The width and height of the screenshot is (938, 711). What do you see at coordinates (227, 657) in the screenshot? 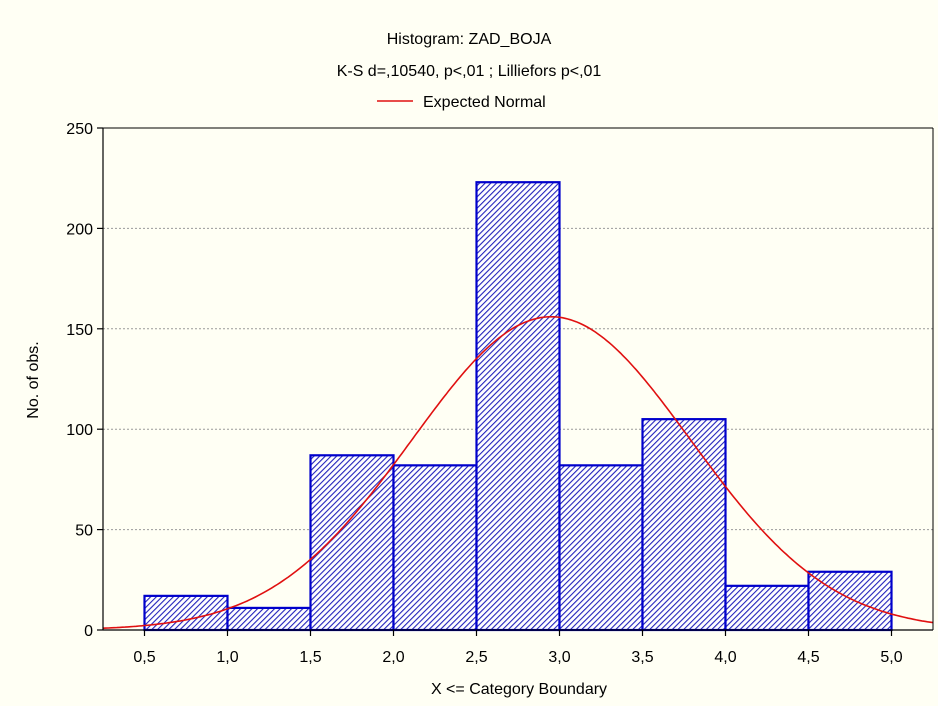
I see `x-tick-label: 1,0` at bounding box center [227, 657].